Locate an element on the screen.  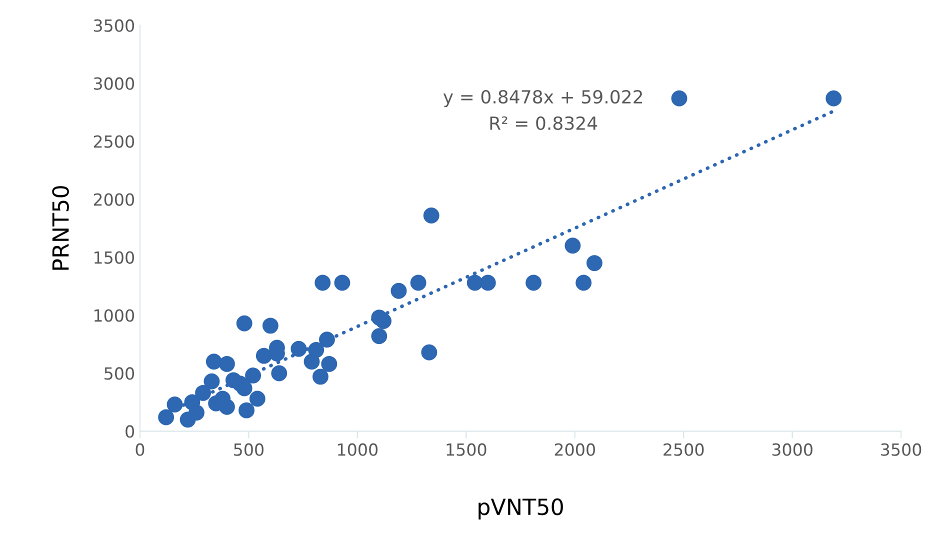
y-tick-label: 3500 is located at coordinates (114, 25).